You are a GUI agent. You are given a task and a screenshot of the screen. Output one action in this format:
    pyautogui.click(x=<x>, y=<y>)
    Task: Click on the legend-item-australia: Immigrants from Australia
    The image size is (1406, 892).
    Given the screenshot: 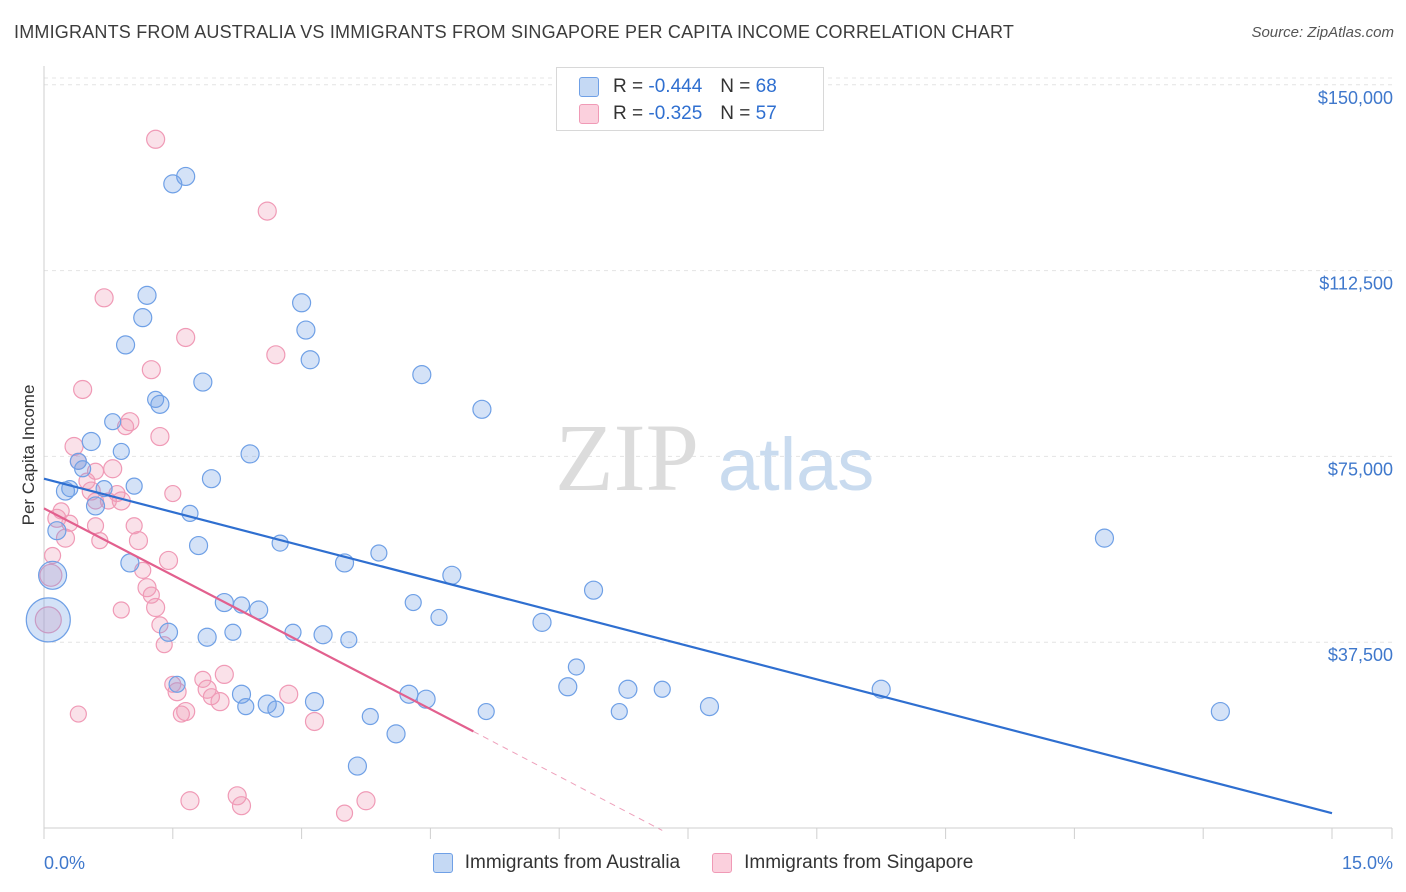 What is the action you would take?
    pyautogui.click(x=556, y=863)
    